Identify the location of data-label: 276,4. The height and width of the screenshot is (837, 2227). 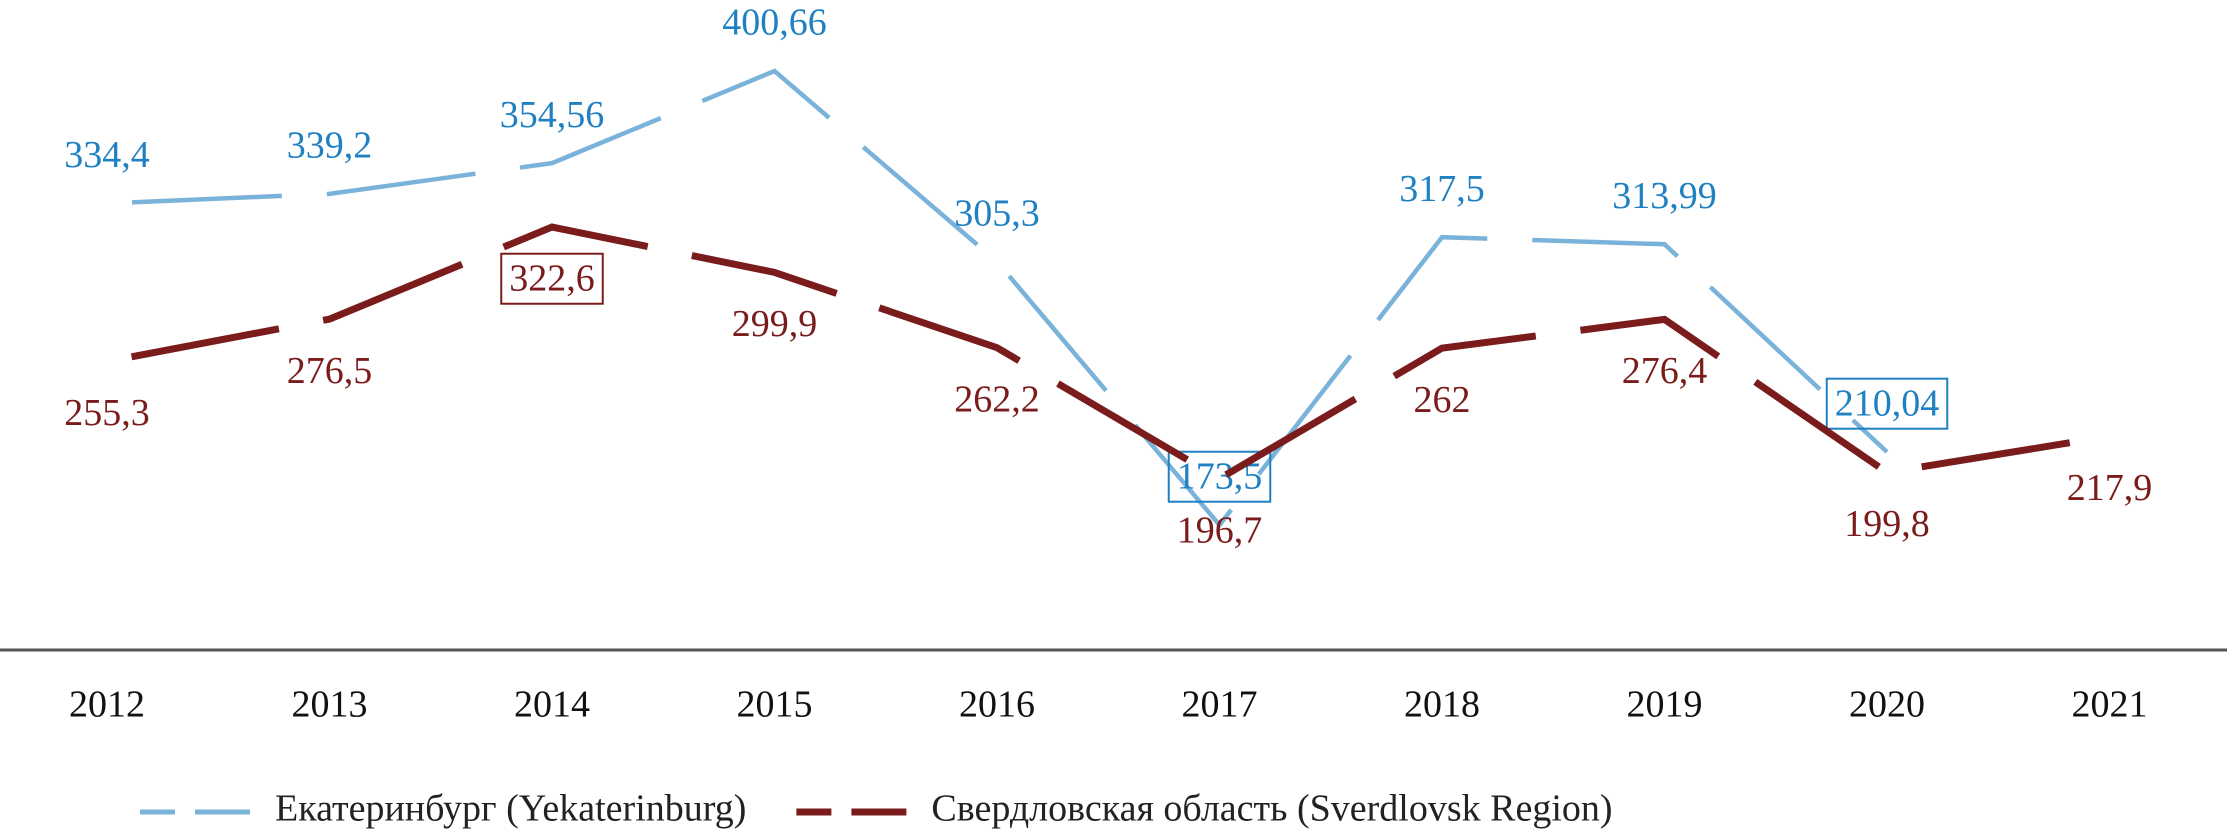
(1665, 371).